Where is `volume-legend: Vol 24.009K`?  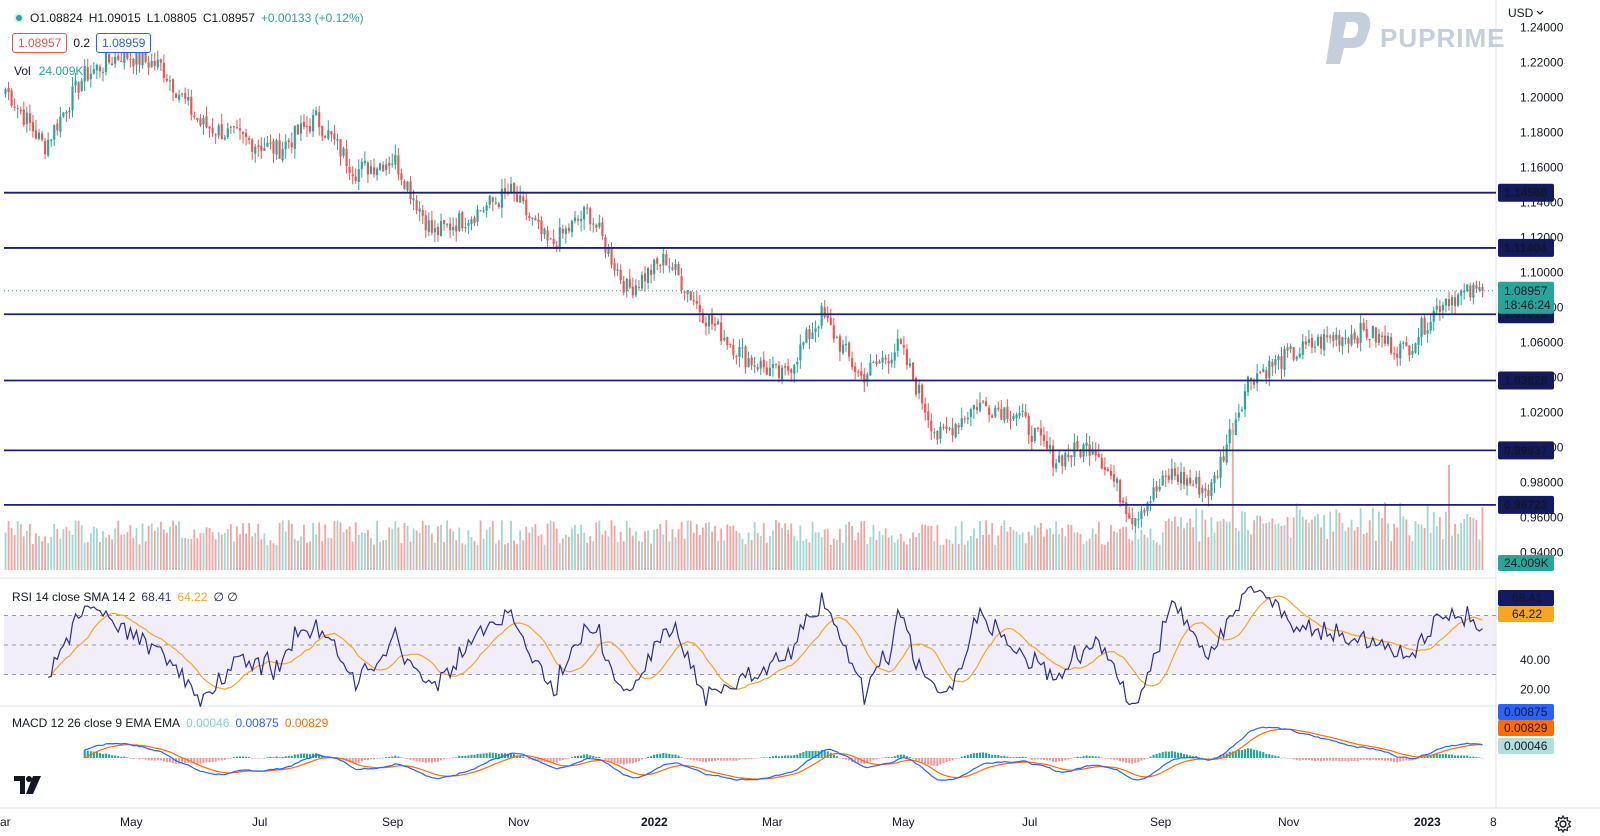 volume-legend: Vol 24.009K is located at coordinates (48, 71).